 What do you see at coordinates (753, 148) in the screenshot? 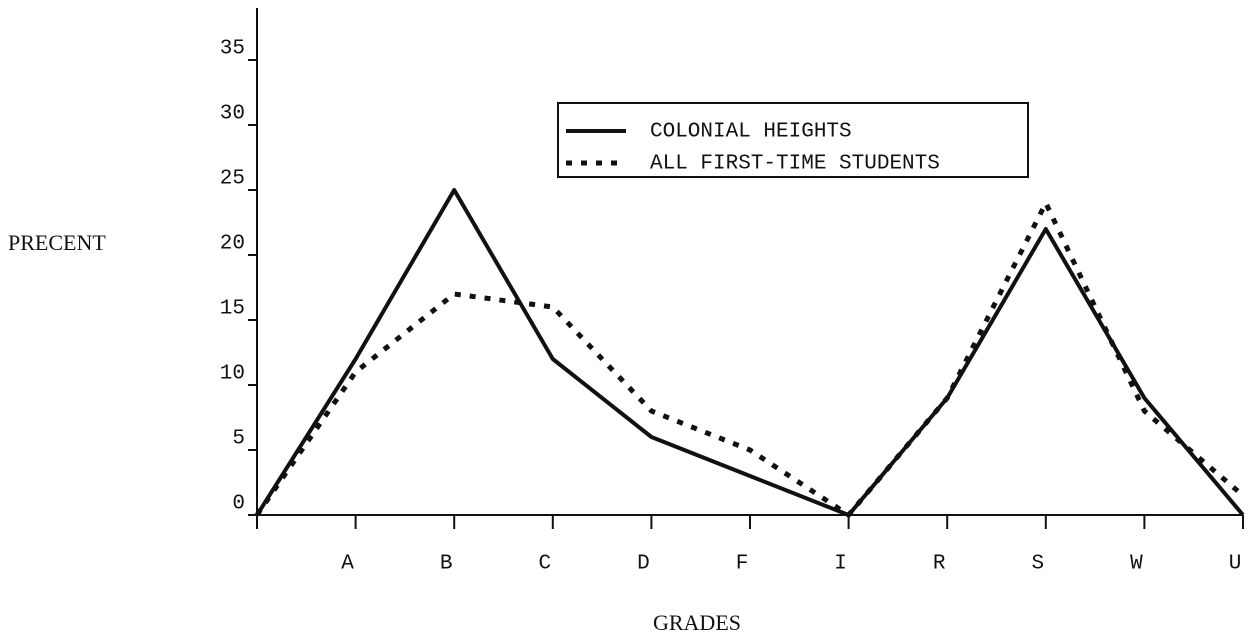
I see `legend: COLONIAL HEIGHTS ALL FIRST-TIME STUDENTS` at bounding box center [753, 148].